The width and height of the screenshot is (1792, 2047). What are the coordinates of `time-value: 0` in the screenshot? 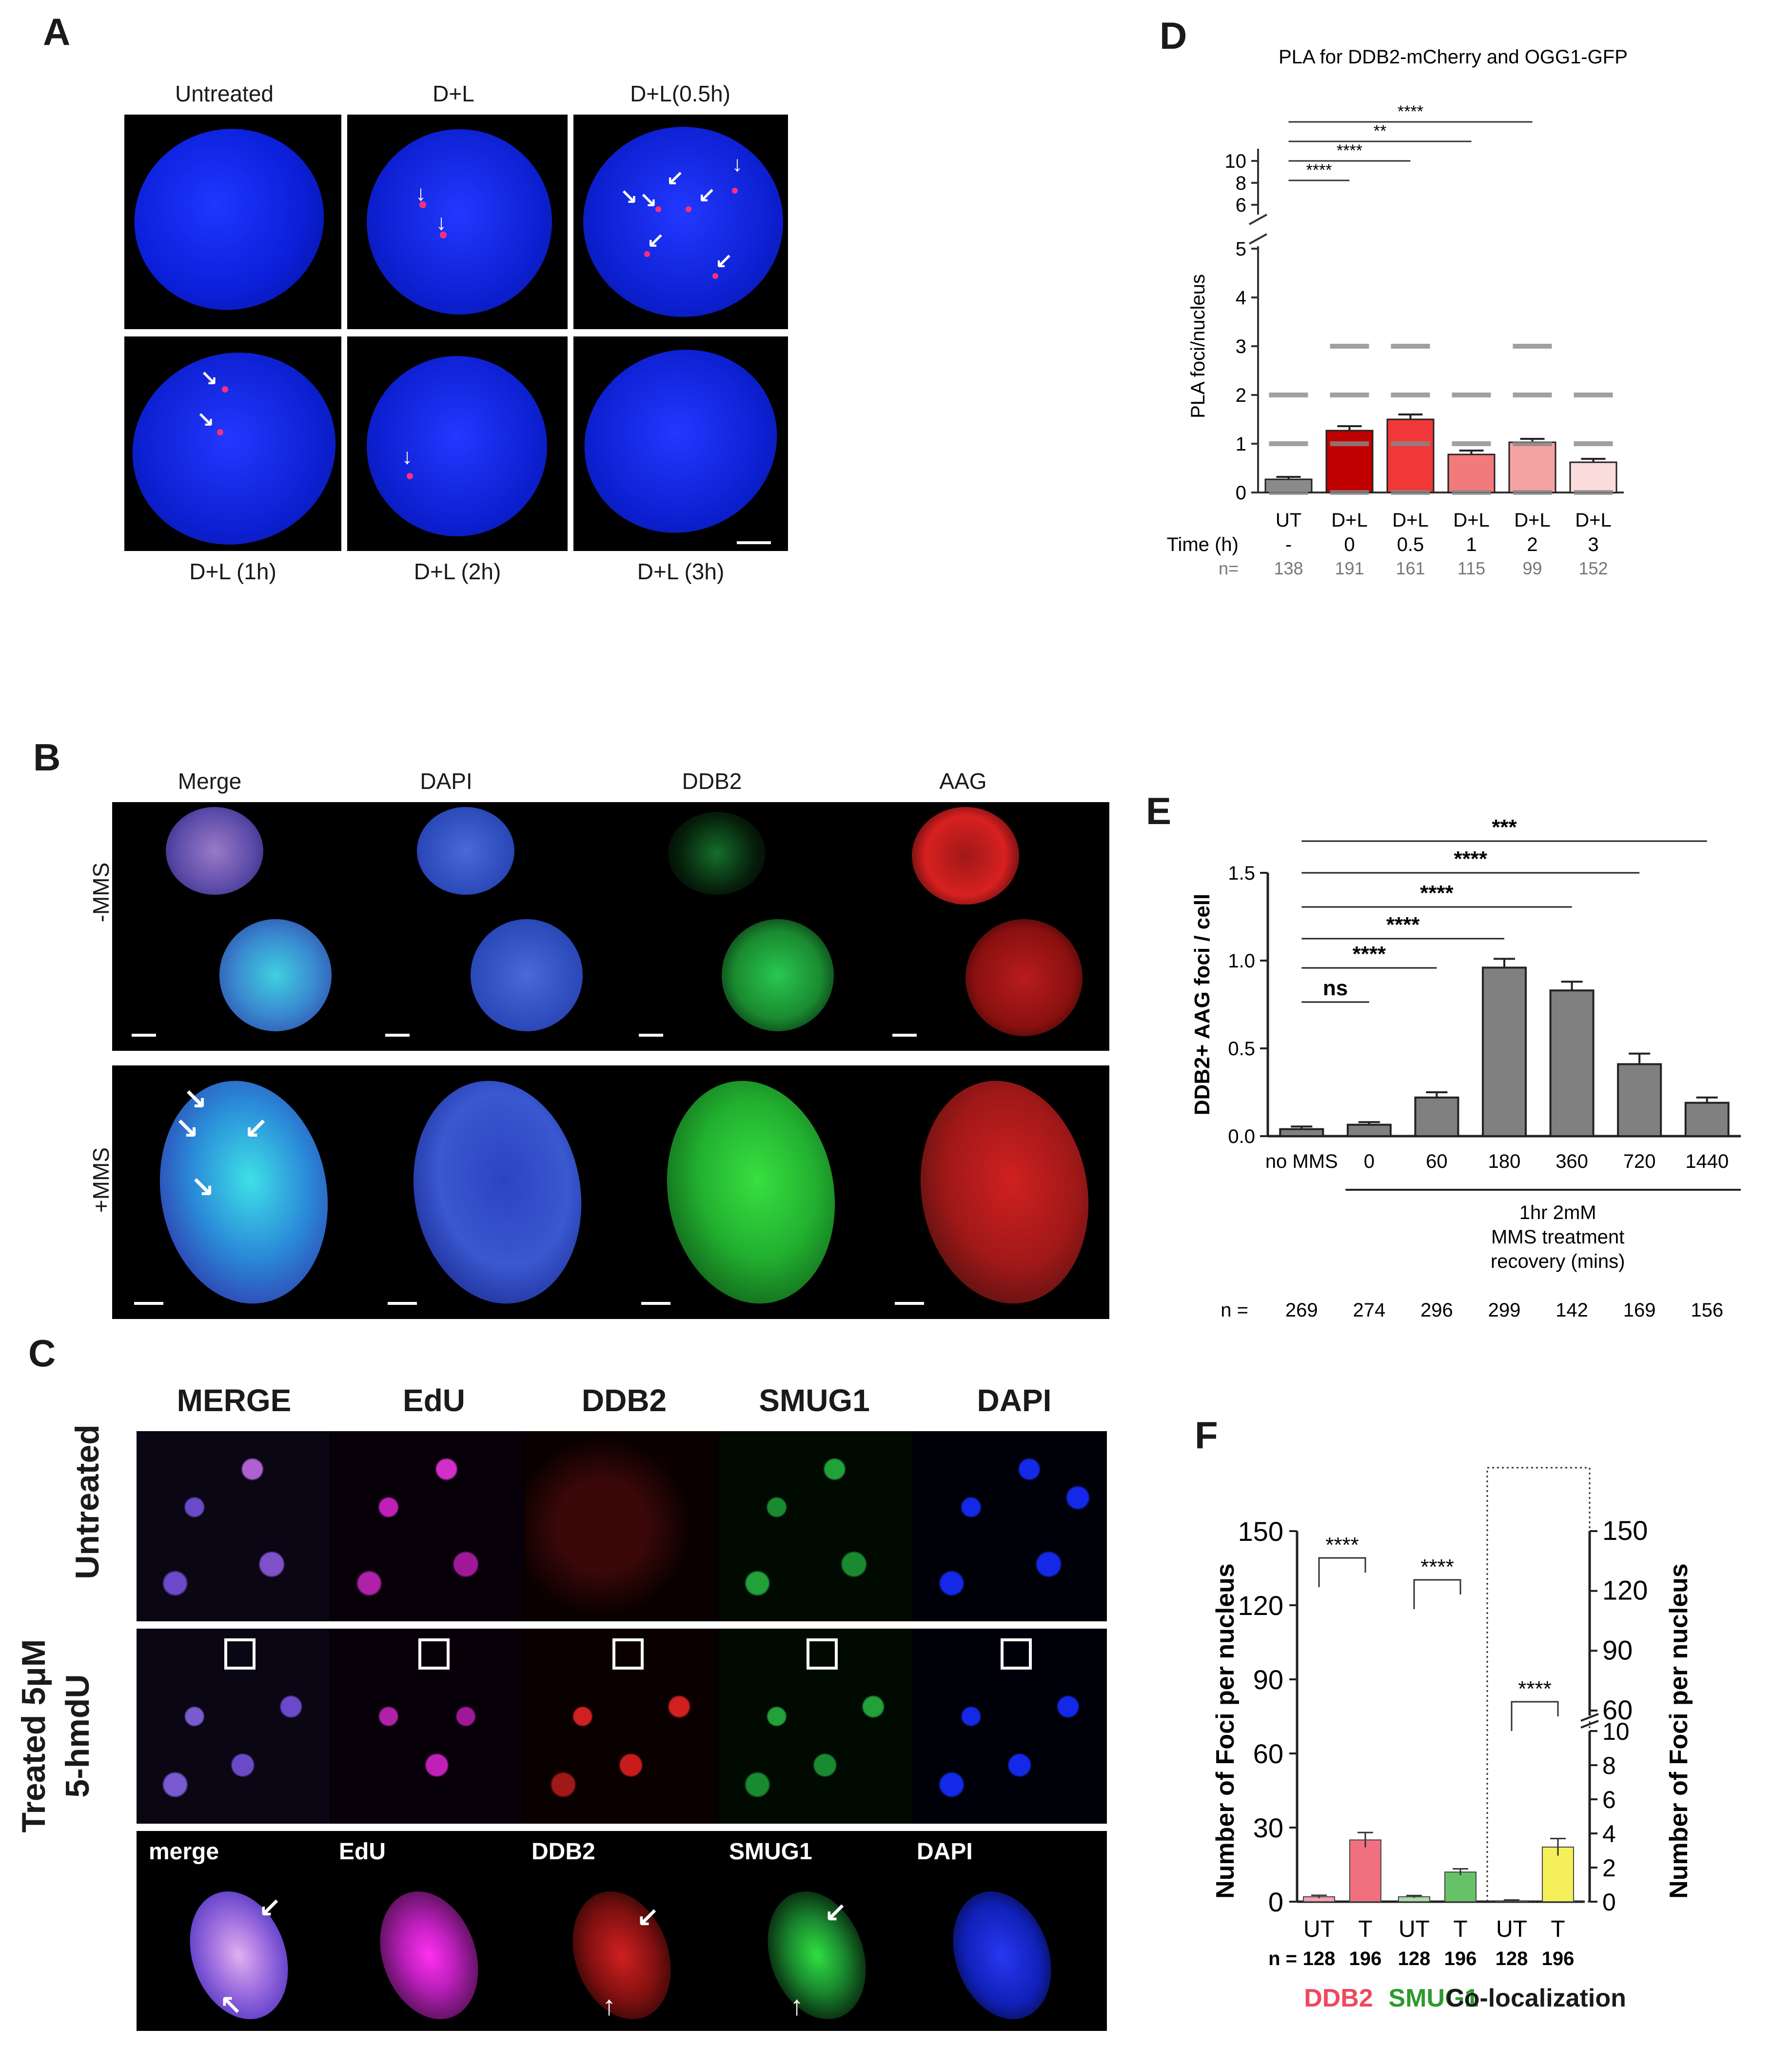 It's located at (1349, 544).